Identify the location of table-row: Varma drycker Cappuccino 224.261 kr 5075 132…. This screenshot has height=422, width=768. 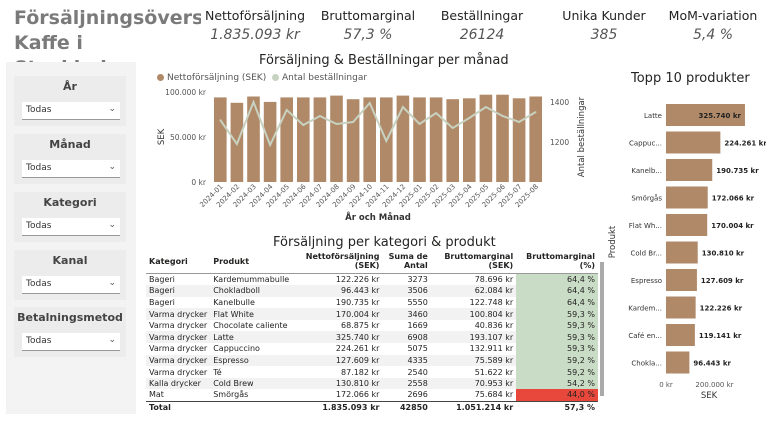
(372, 349).